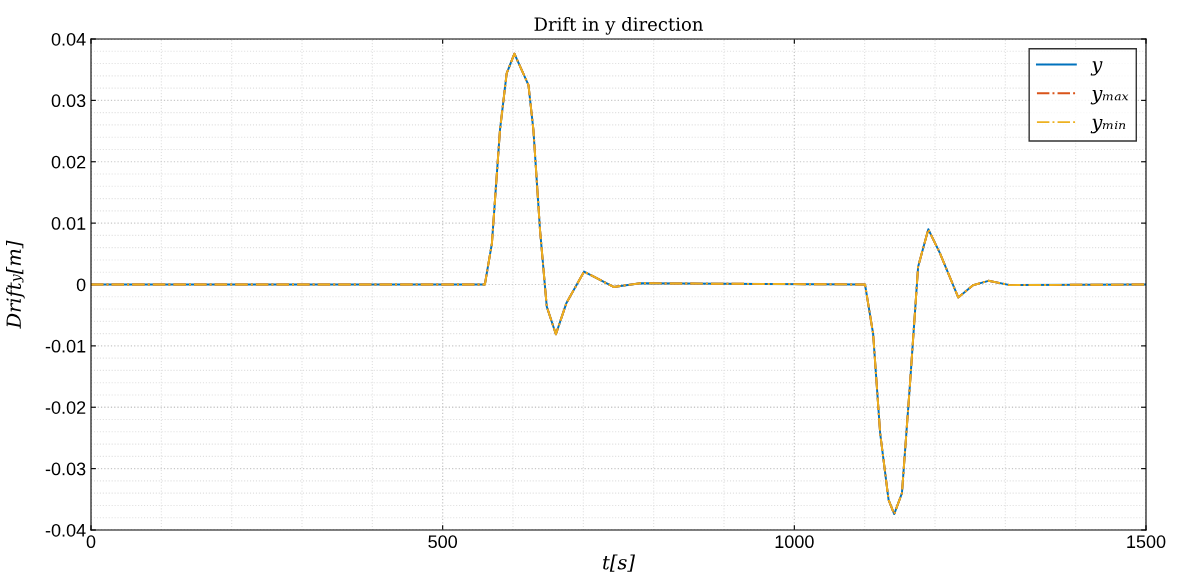  I want to click on y-tick-label: -0.02, so click(65, 407).